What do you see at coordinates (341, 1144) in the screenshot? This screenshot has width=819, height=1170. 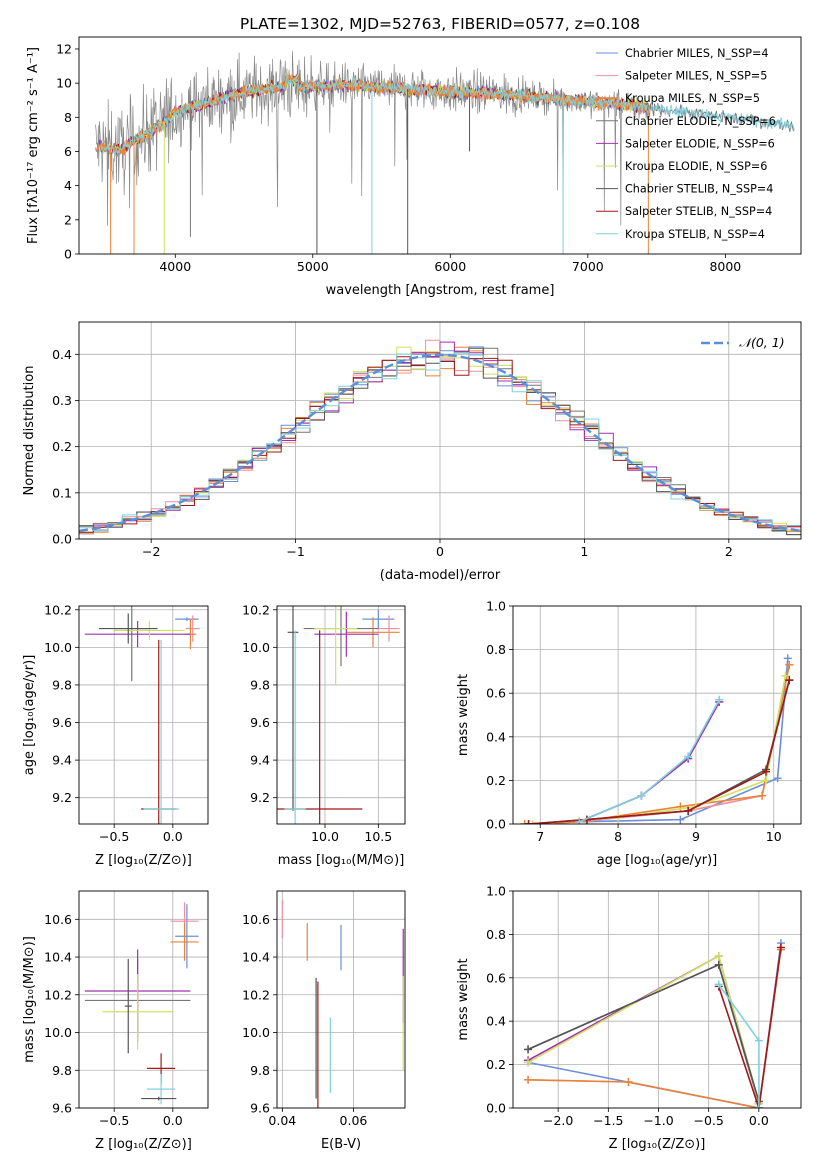 I see `mass_vs_EBV-xlabel: E(B-V)` at bounding box center [341, 1144].